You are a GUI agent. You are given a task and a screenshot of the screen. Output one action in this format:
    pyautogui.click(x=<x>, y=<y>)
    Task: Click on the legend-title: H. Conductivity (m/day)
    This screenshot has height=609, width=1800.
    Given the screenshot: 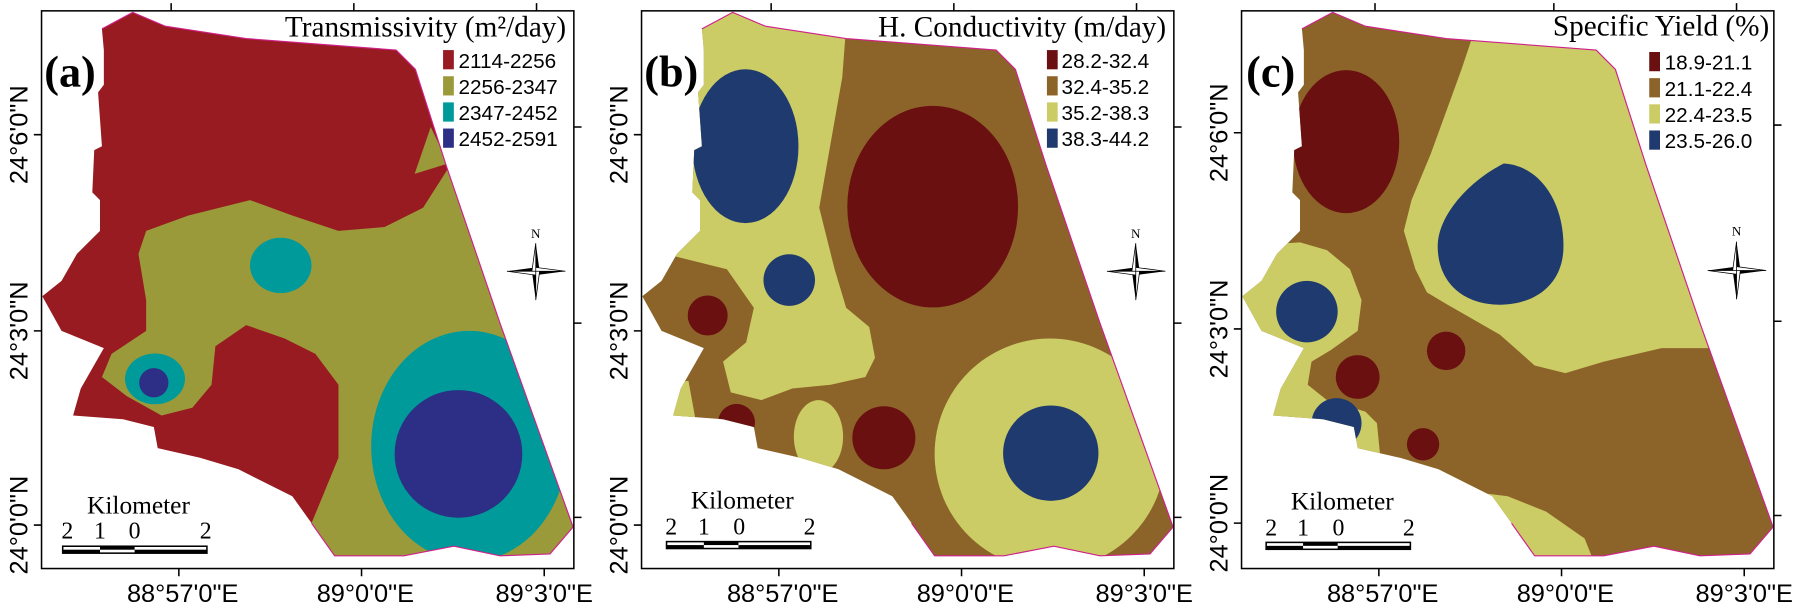 What is the action you would take?
    pyautogui.click(x=1022, y=28)
    